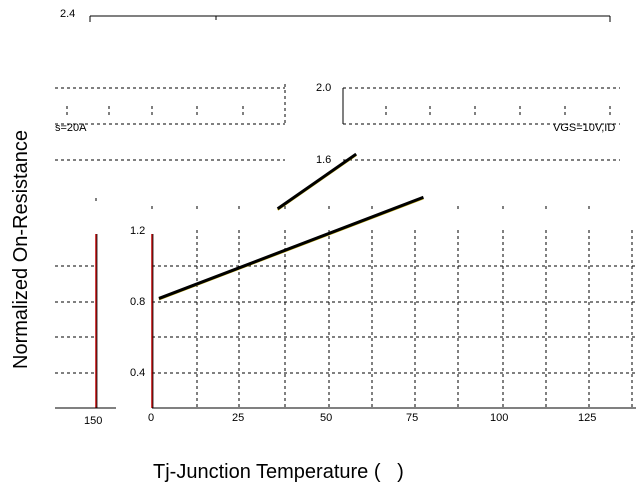 The width and height of the screenshot is (636, 489). Describe the element at coordinates (326, 418) in the screenshot. I see `x-tick-label: 50` at that location.